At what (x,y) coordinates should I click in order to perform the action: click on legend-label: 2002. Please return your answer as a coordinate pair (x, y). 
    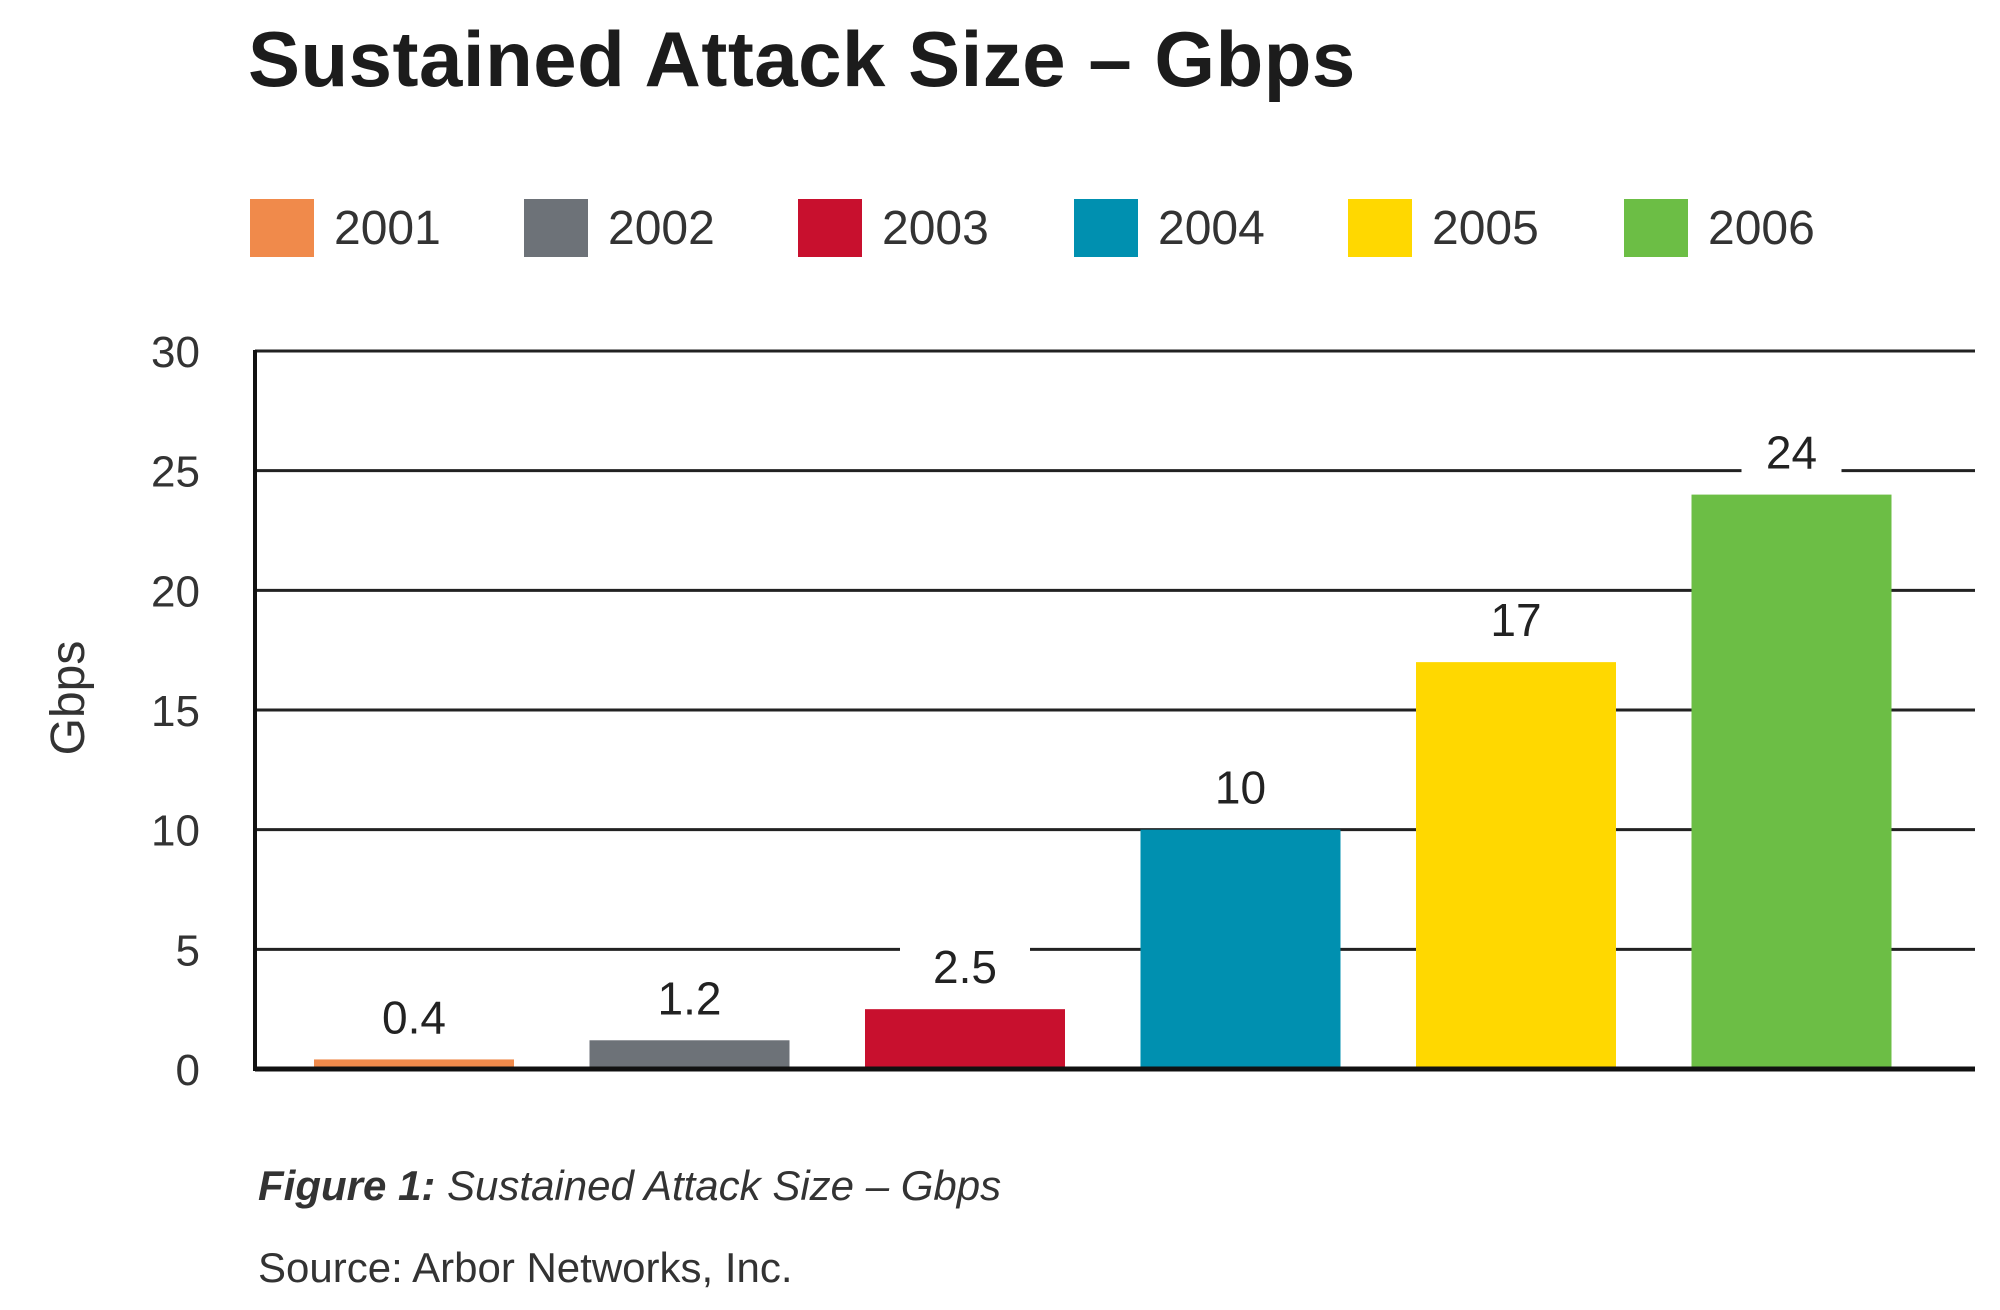
    Looking at the image, I should click on (661, 228).